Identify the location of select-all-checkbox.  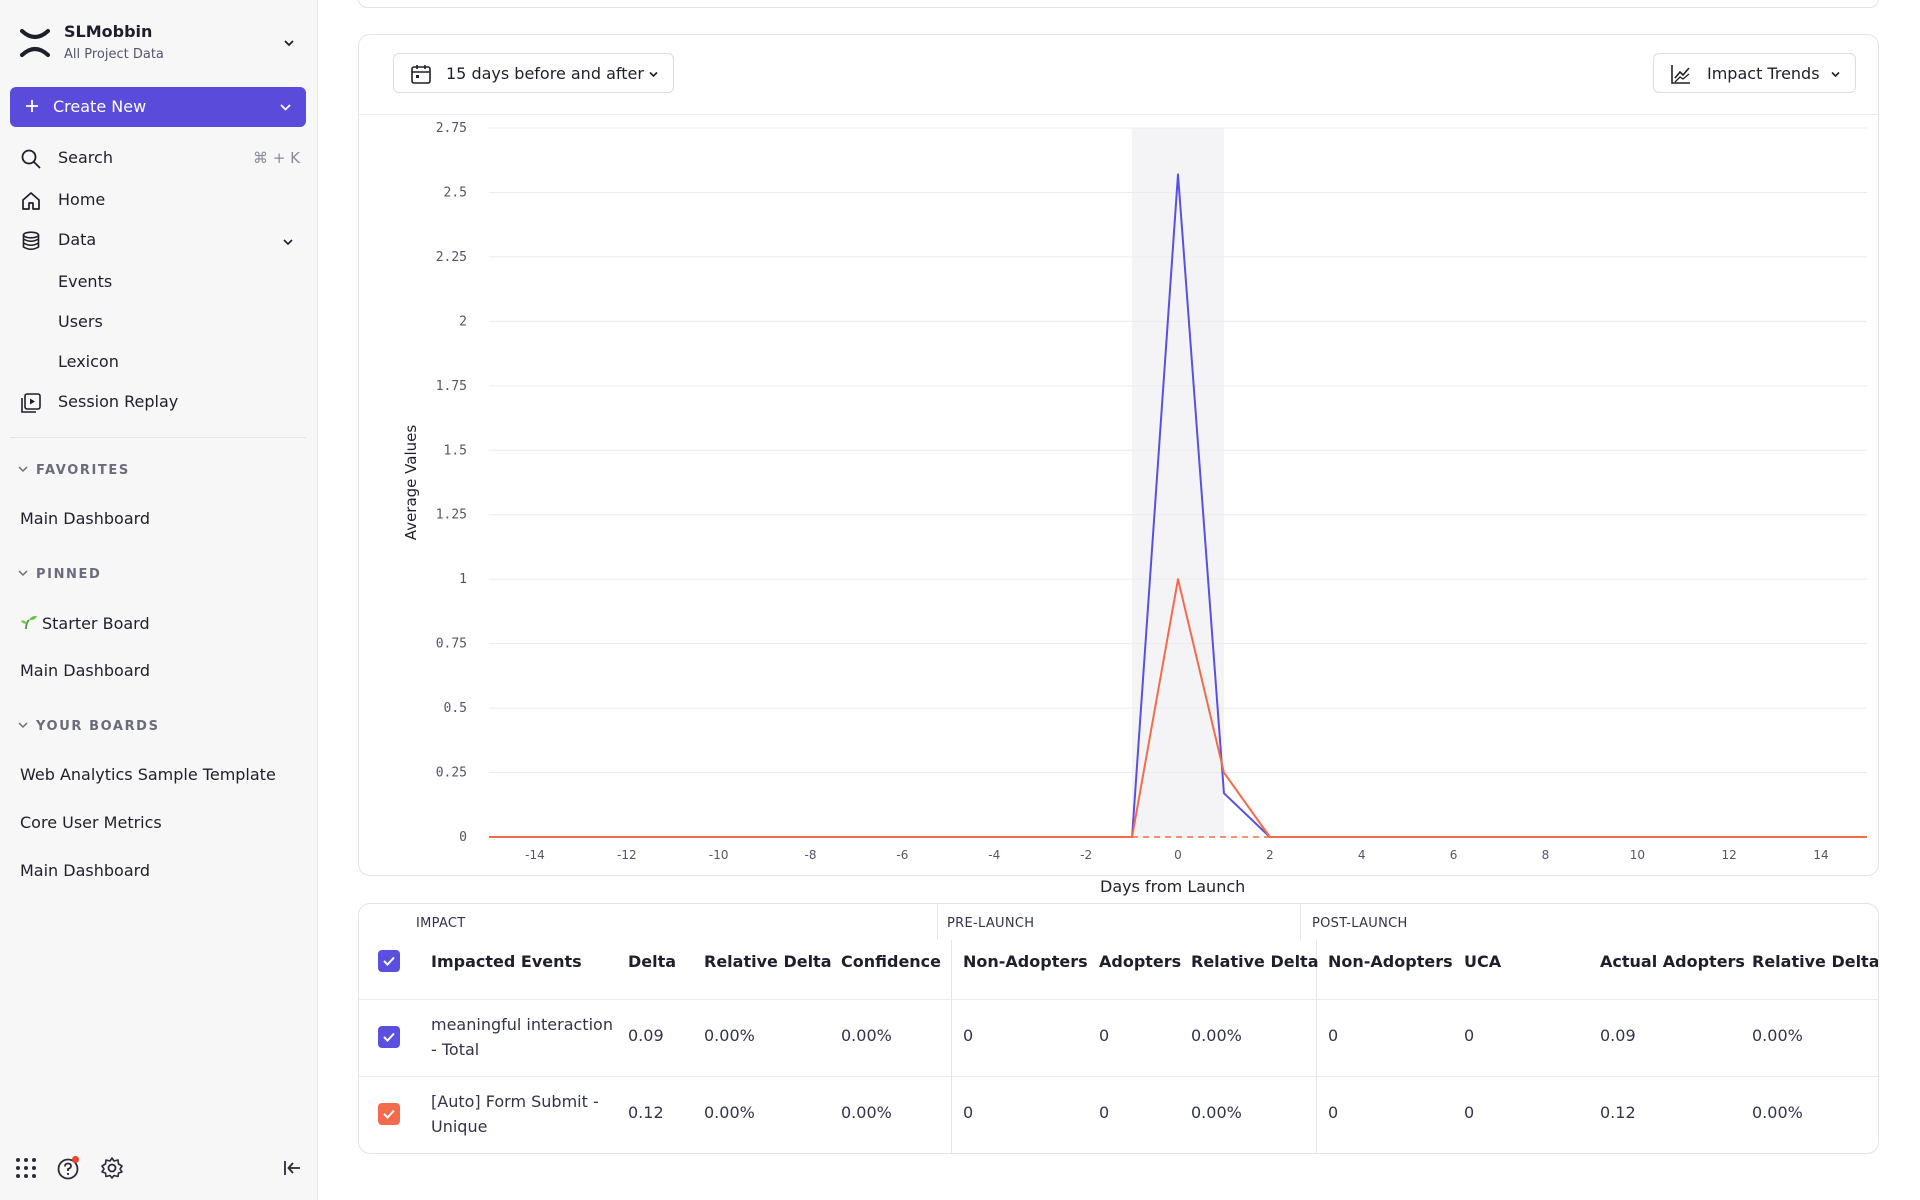
(389, 961).